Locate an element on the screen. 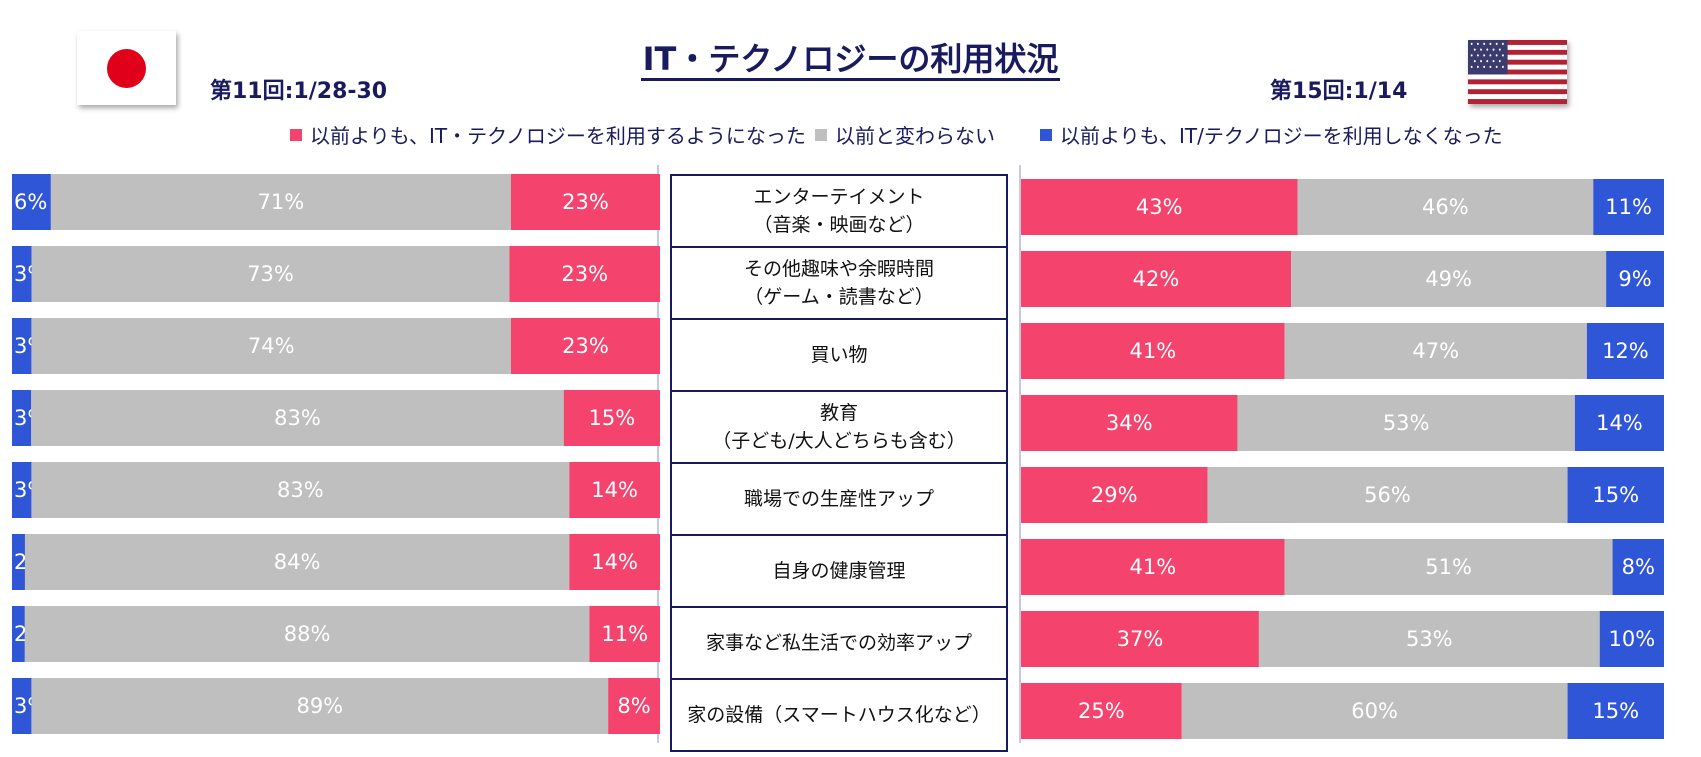 This screenshot has height=757, width=1701. japan-data-label: 74% is located at coordinates (271, 346).